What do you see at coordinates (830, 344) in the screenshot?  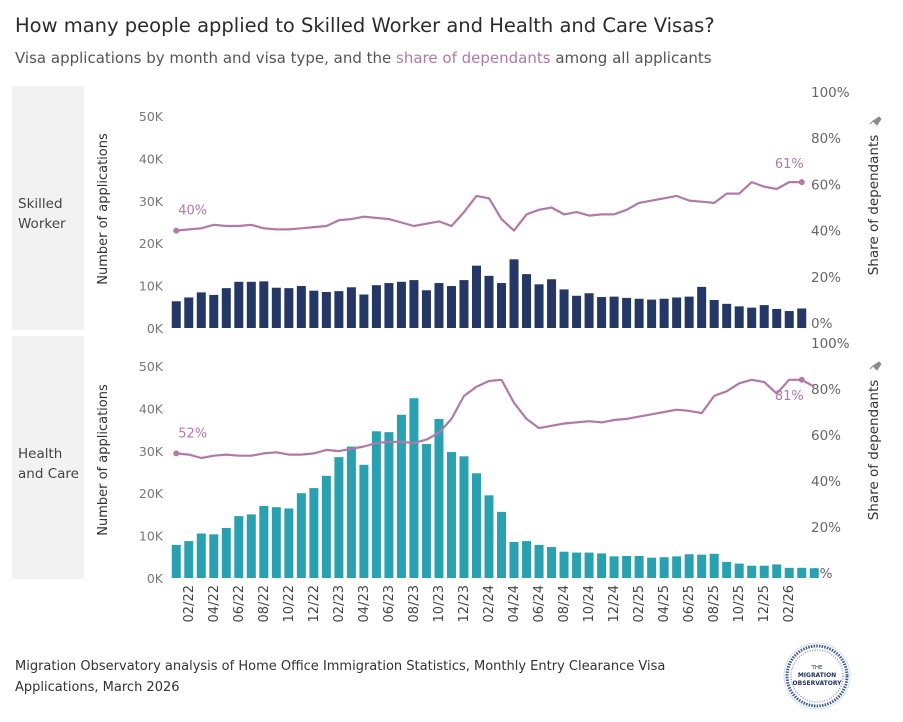 I see `health-and-care-y-right-tick: 100%` at bounding box center [830, 344].